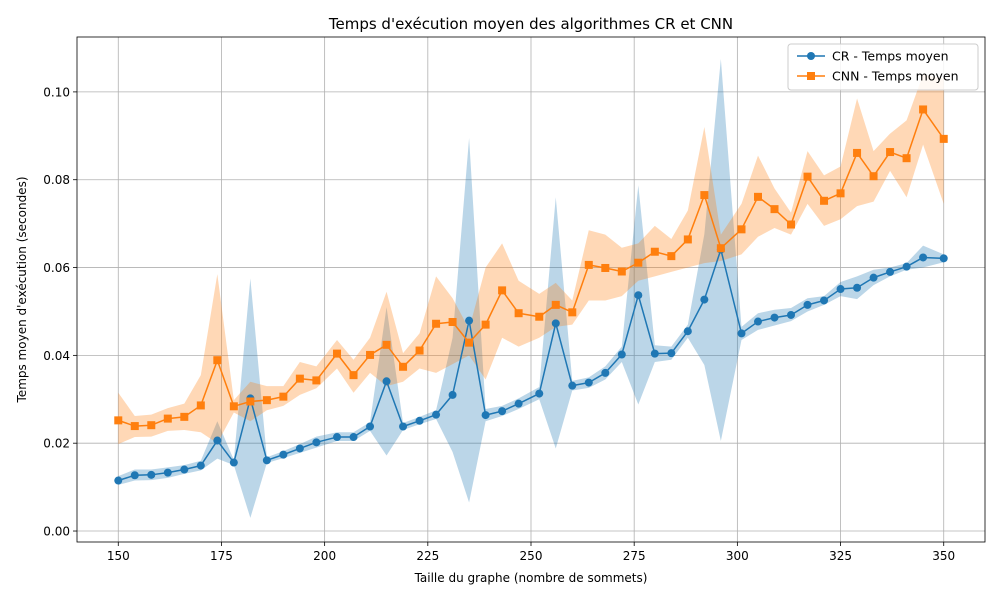  What do you see at coordinates (60, 311) in the screenshot?
I see `y-axis-ticks: 0.00 0.02 0.04 0.06 0.08 0.10` at bounding box center [60, 311].